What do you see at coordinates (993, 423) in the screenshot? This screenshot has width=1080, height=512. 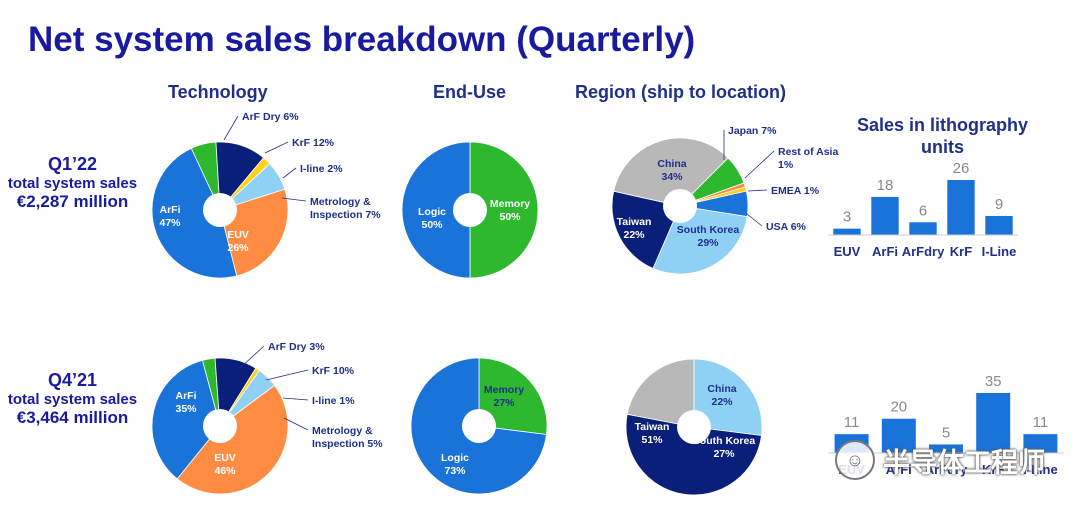 I see `sales-in-lithography-units-q4-21-bar-krf` at bounding box center [993, 423].